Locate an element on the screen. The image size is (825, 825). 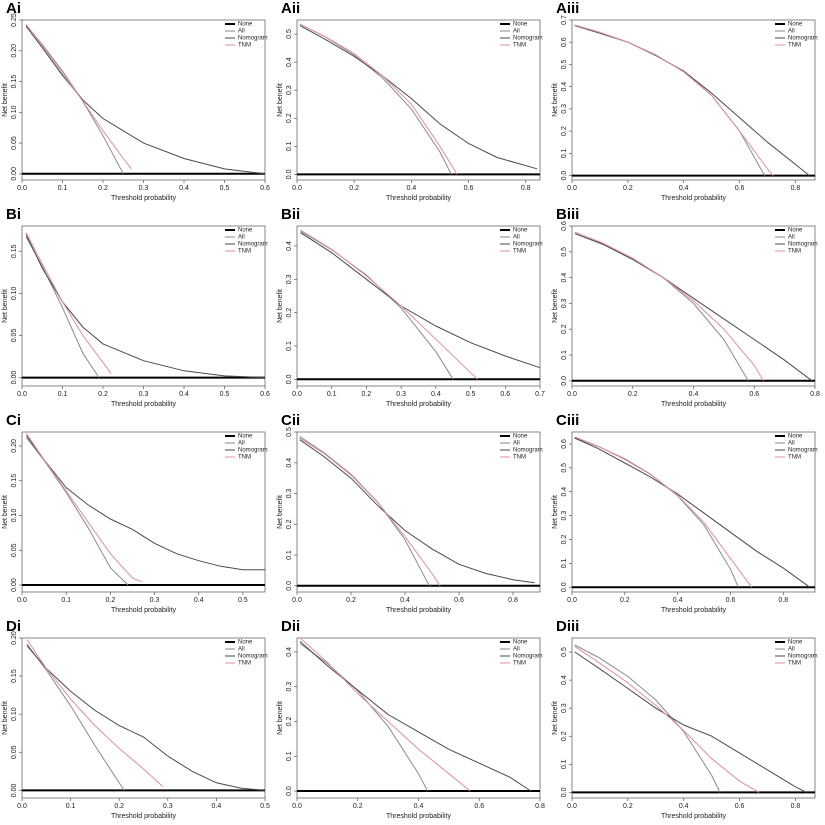
panel-label: Aii is located at coordinates (290, 8).